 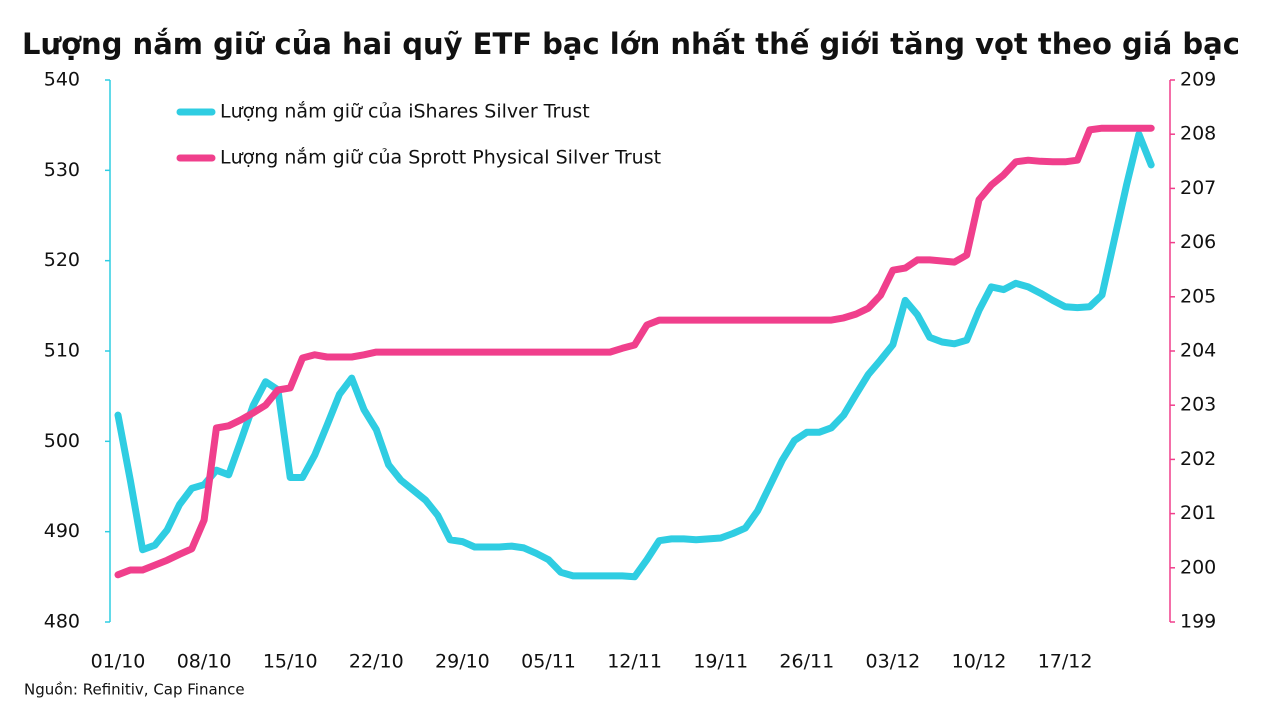 I want to click on y-tick-label: 540, so click(x=62, y=80).